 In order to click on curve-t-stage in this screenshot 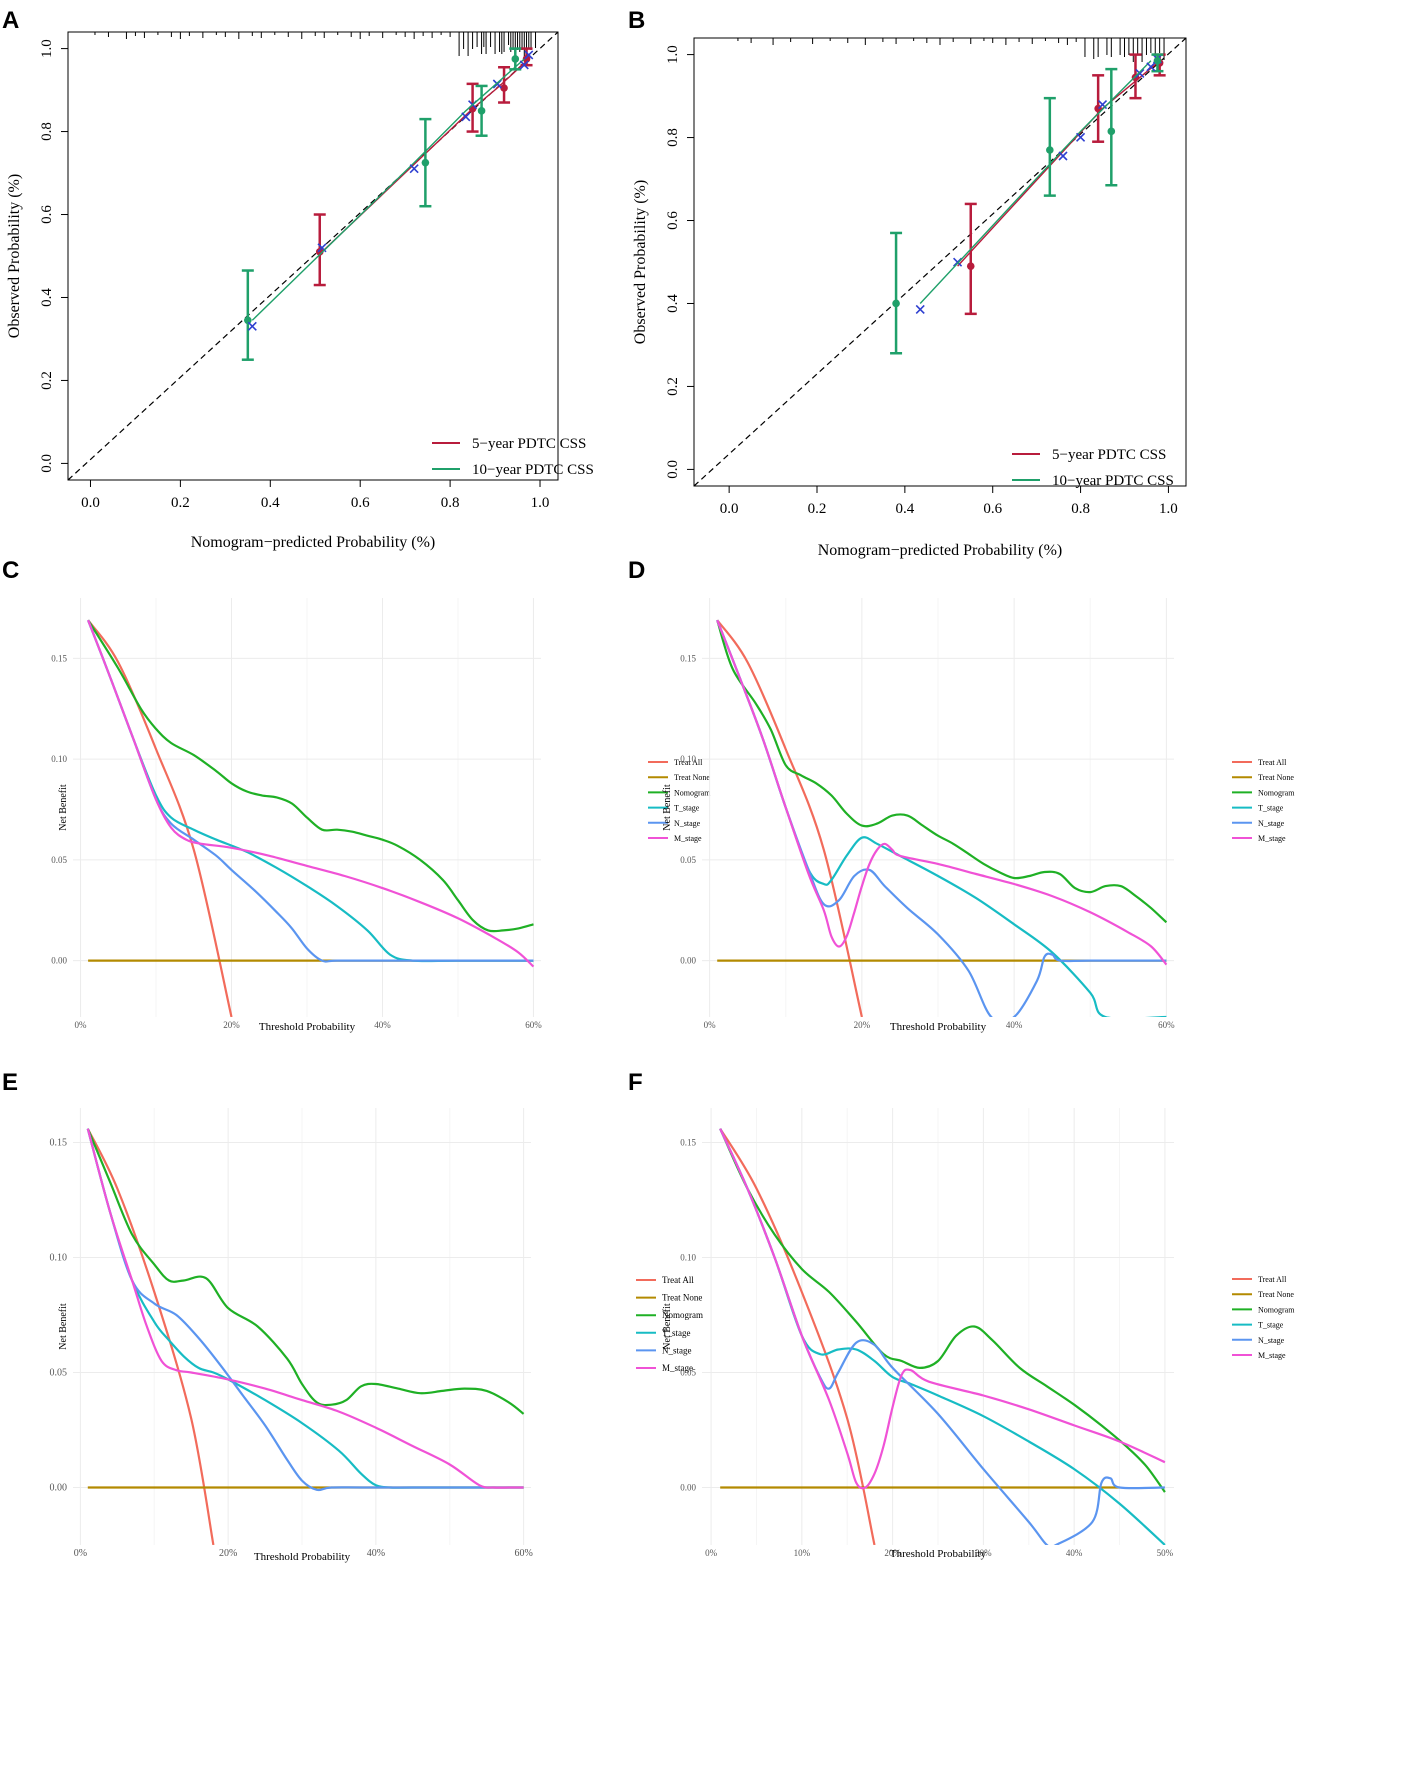, I will do `click(305, 1308)`.